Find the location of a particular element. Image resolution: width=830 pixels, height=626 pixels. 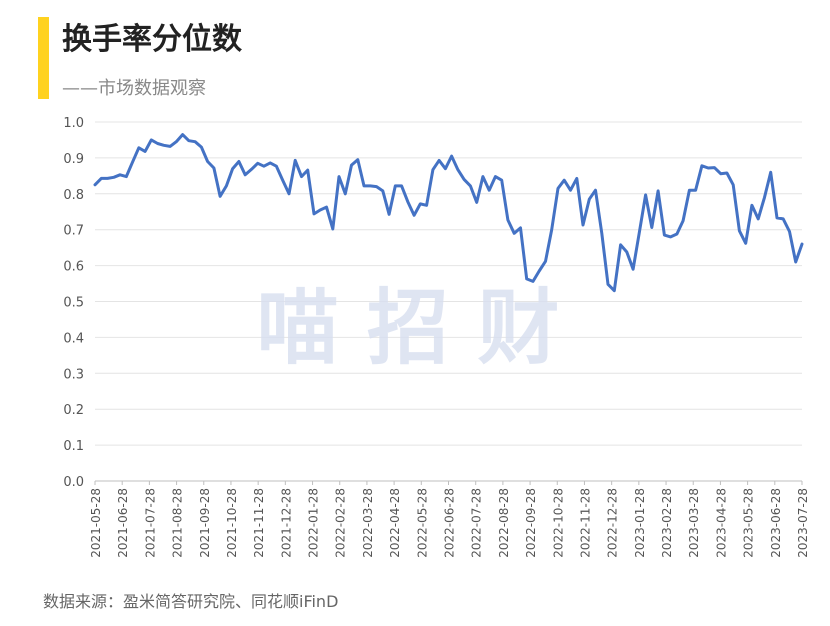

x-tick-label: 2022-03-28 is located at coordinates (368, 523).